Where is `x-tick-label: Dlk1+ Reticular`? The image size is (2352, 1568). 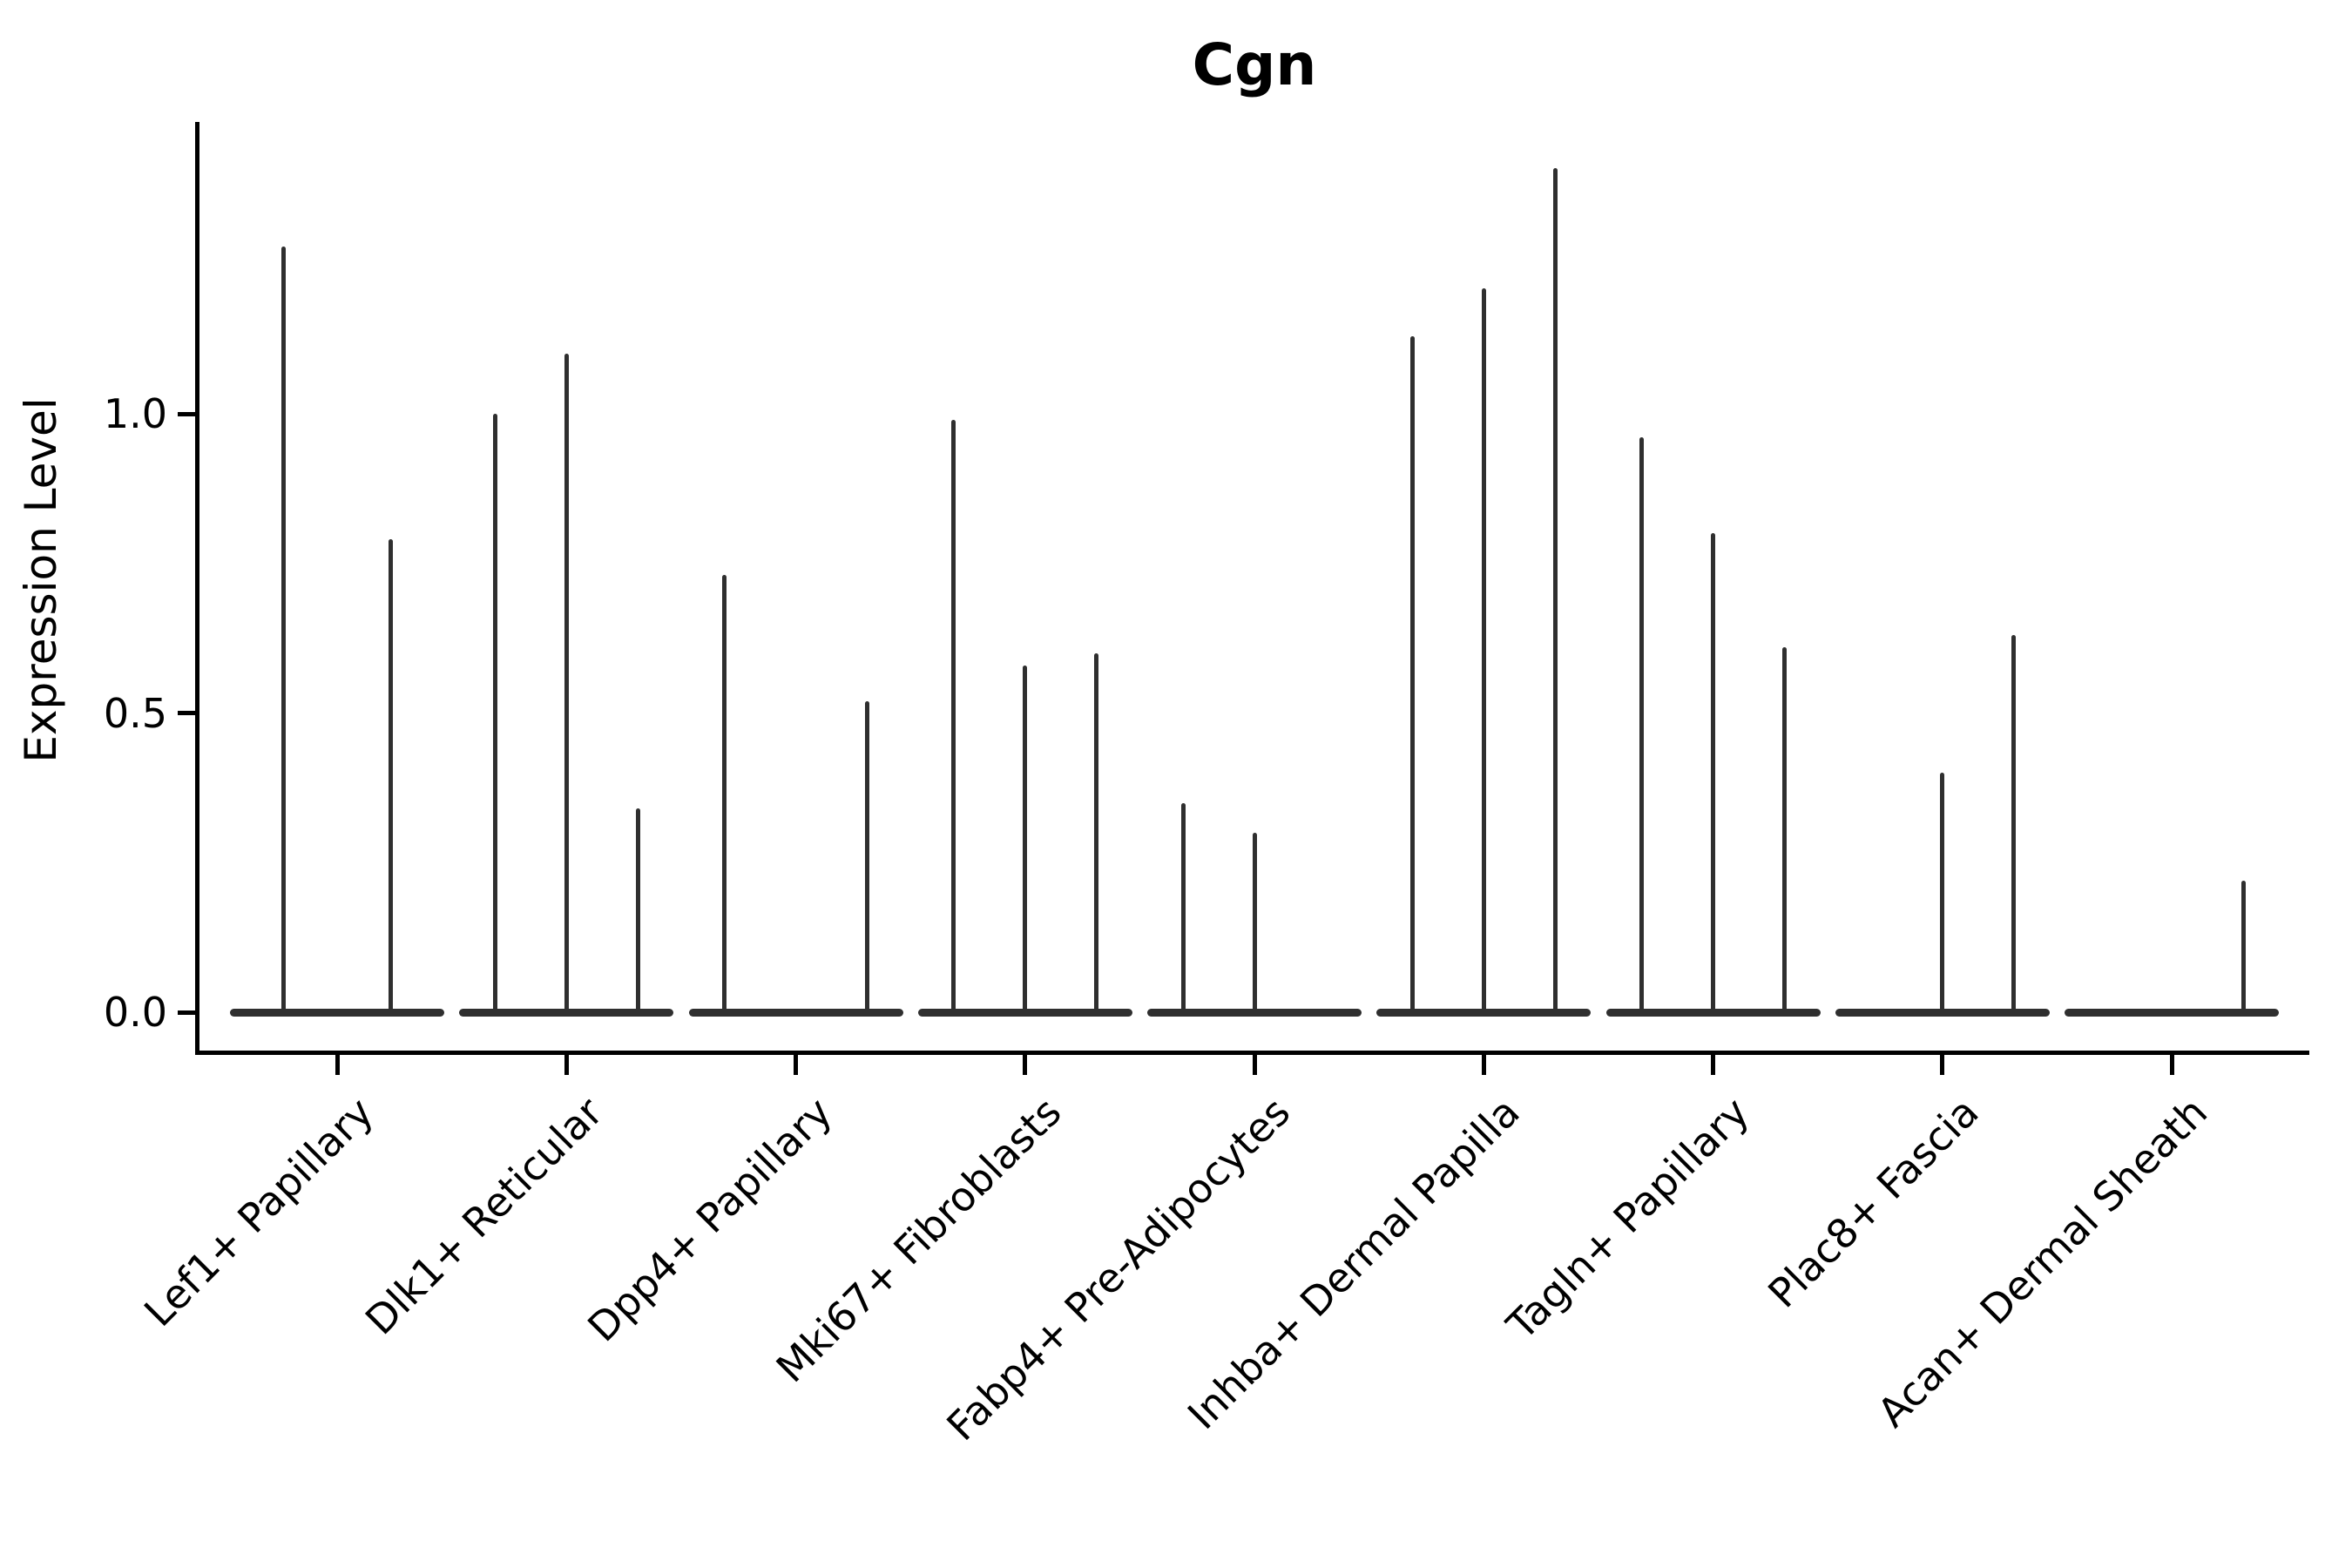
x-tick-label: Dlk1+ Reticular is located at coordinates (484, 1216).